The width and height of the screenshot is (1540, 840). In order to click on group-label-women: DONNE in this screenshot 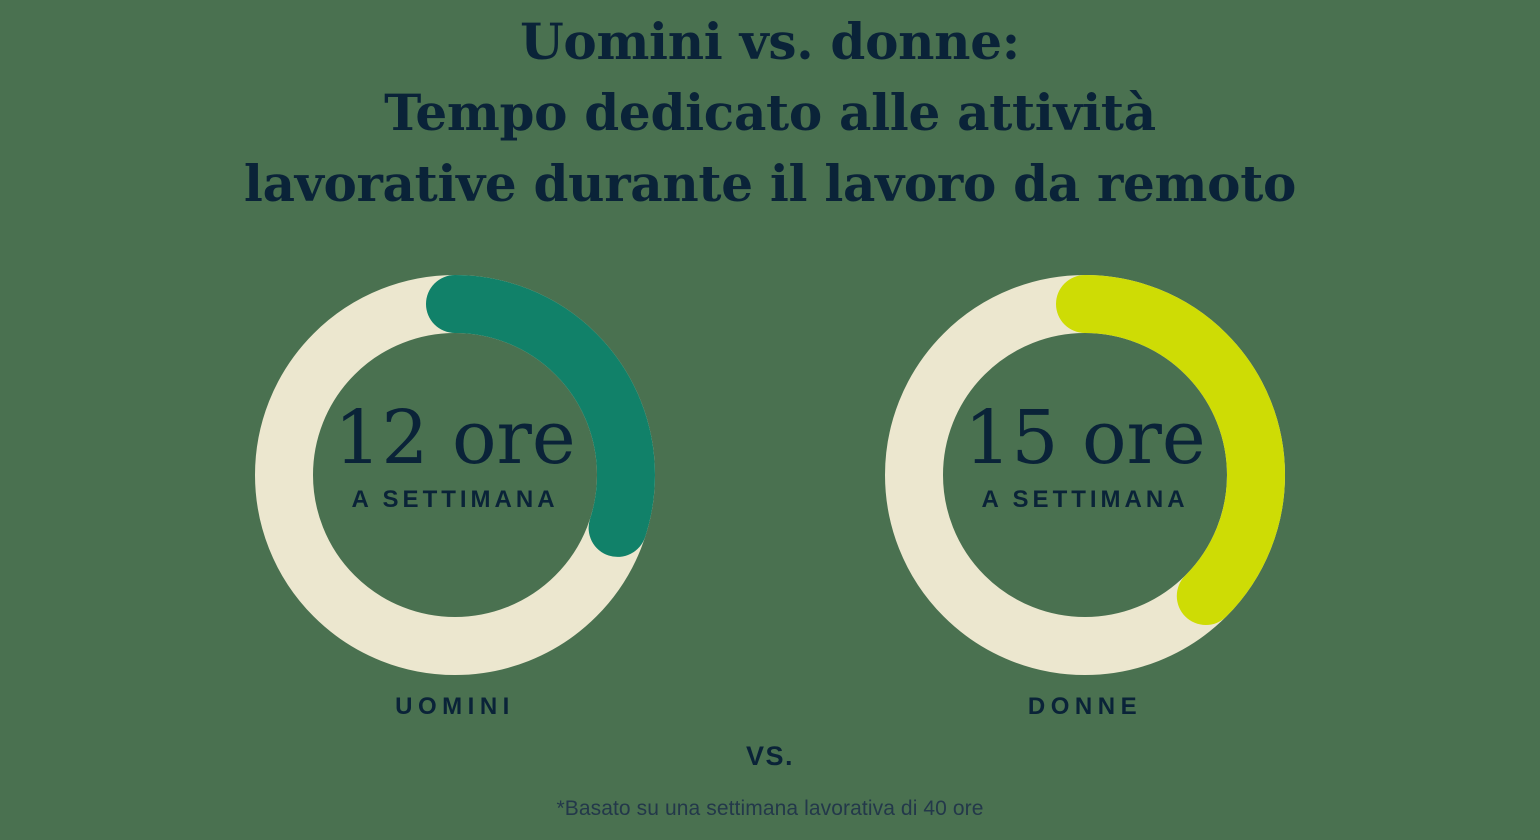, I will do `click(1085, 706)`.